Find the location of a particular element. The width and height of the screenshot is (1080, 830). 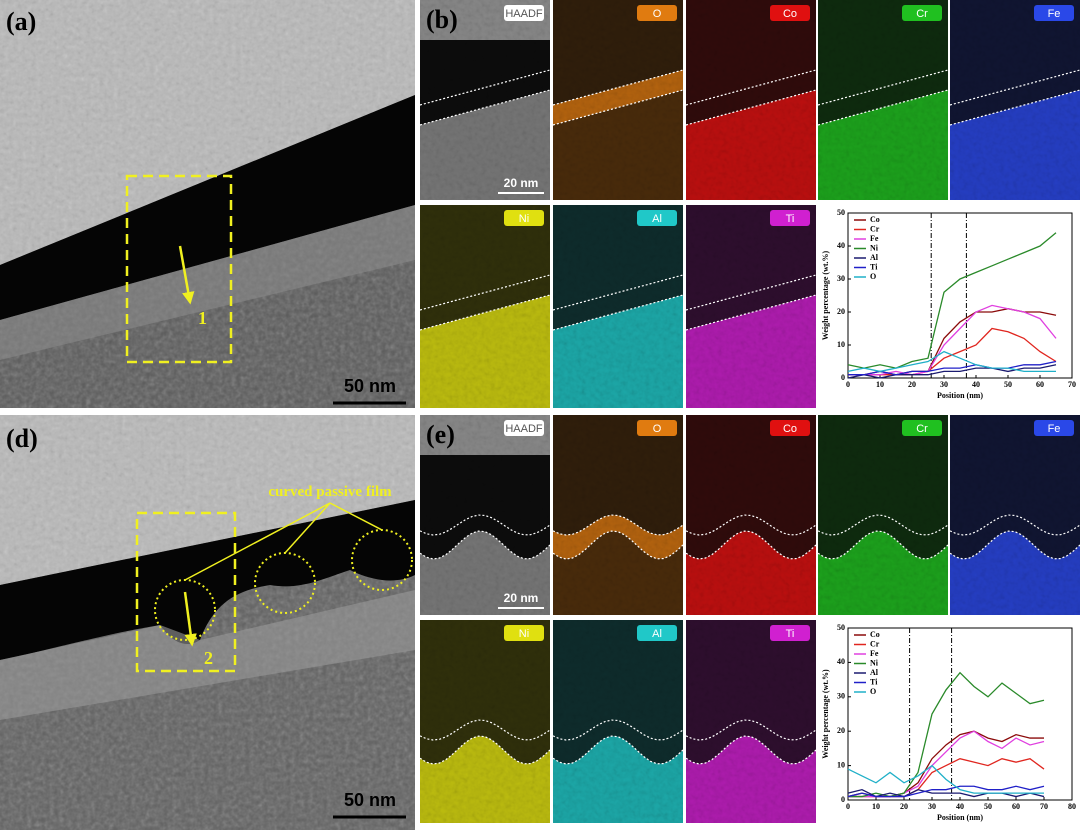

element-map: Fe is located at coordinates (1014, 100).